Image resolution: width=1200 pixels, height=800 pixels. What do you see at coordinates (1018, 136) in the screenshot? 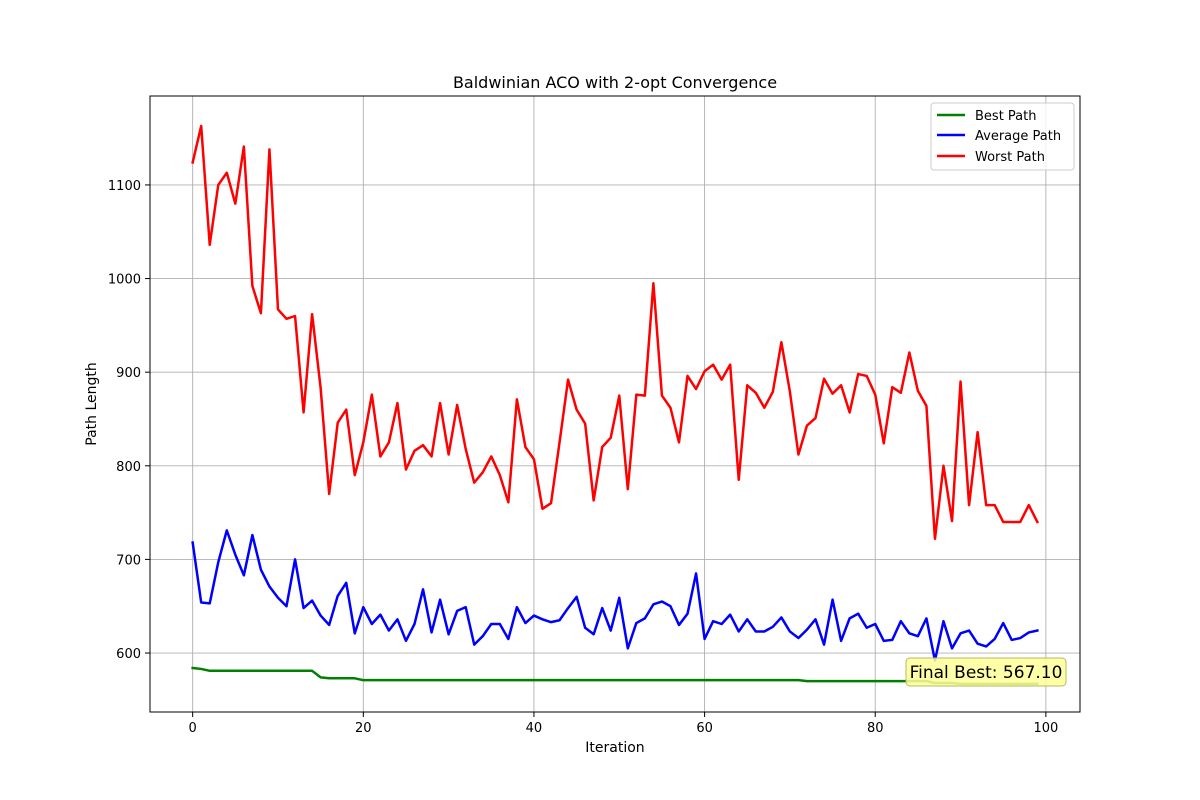
I see `legend-average-label: Average Path` at bounding box center [1018, 136].